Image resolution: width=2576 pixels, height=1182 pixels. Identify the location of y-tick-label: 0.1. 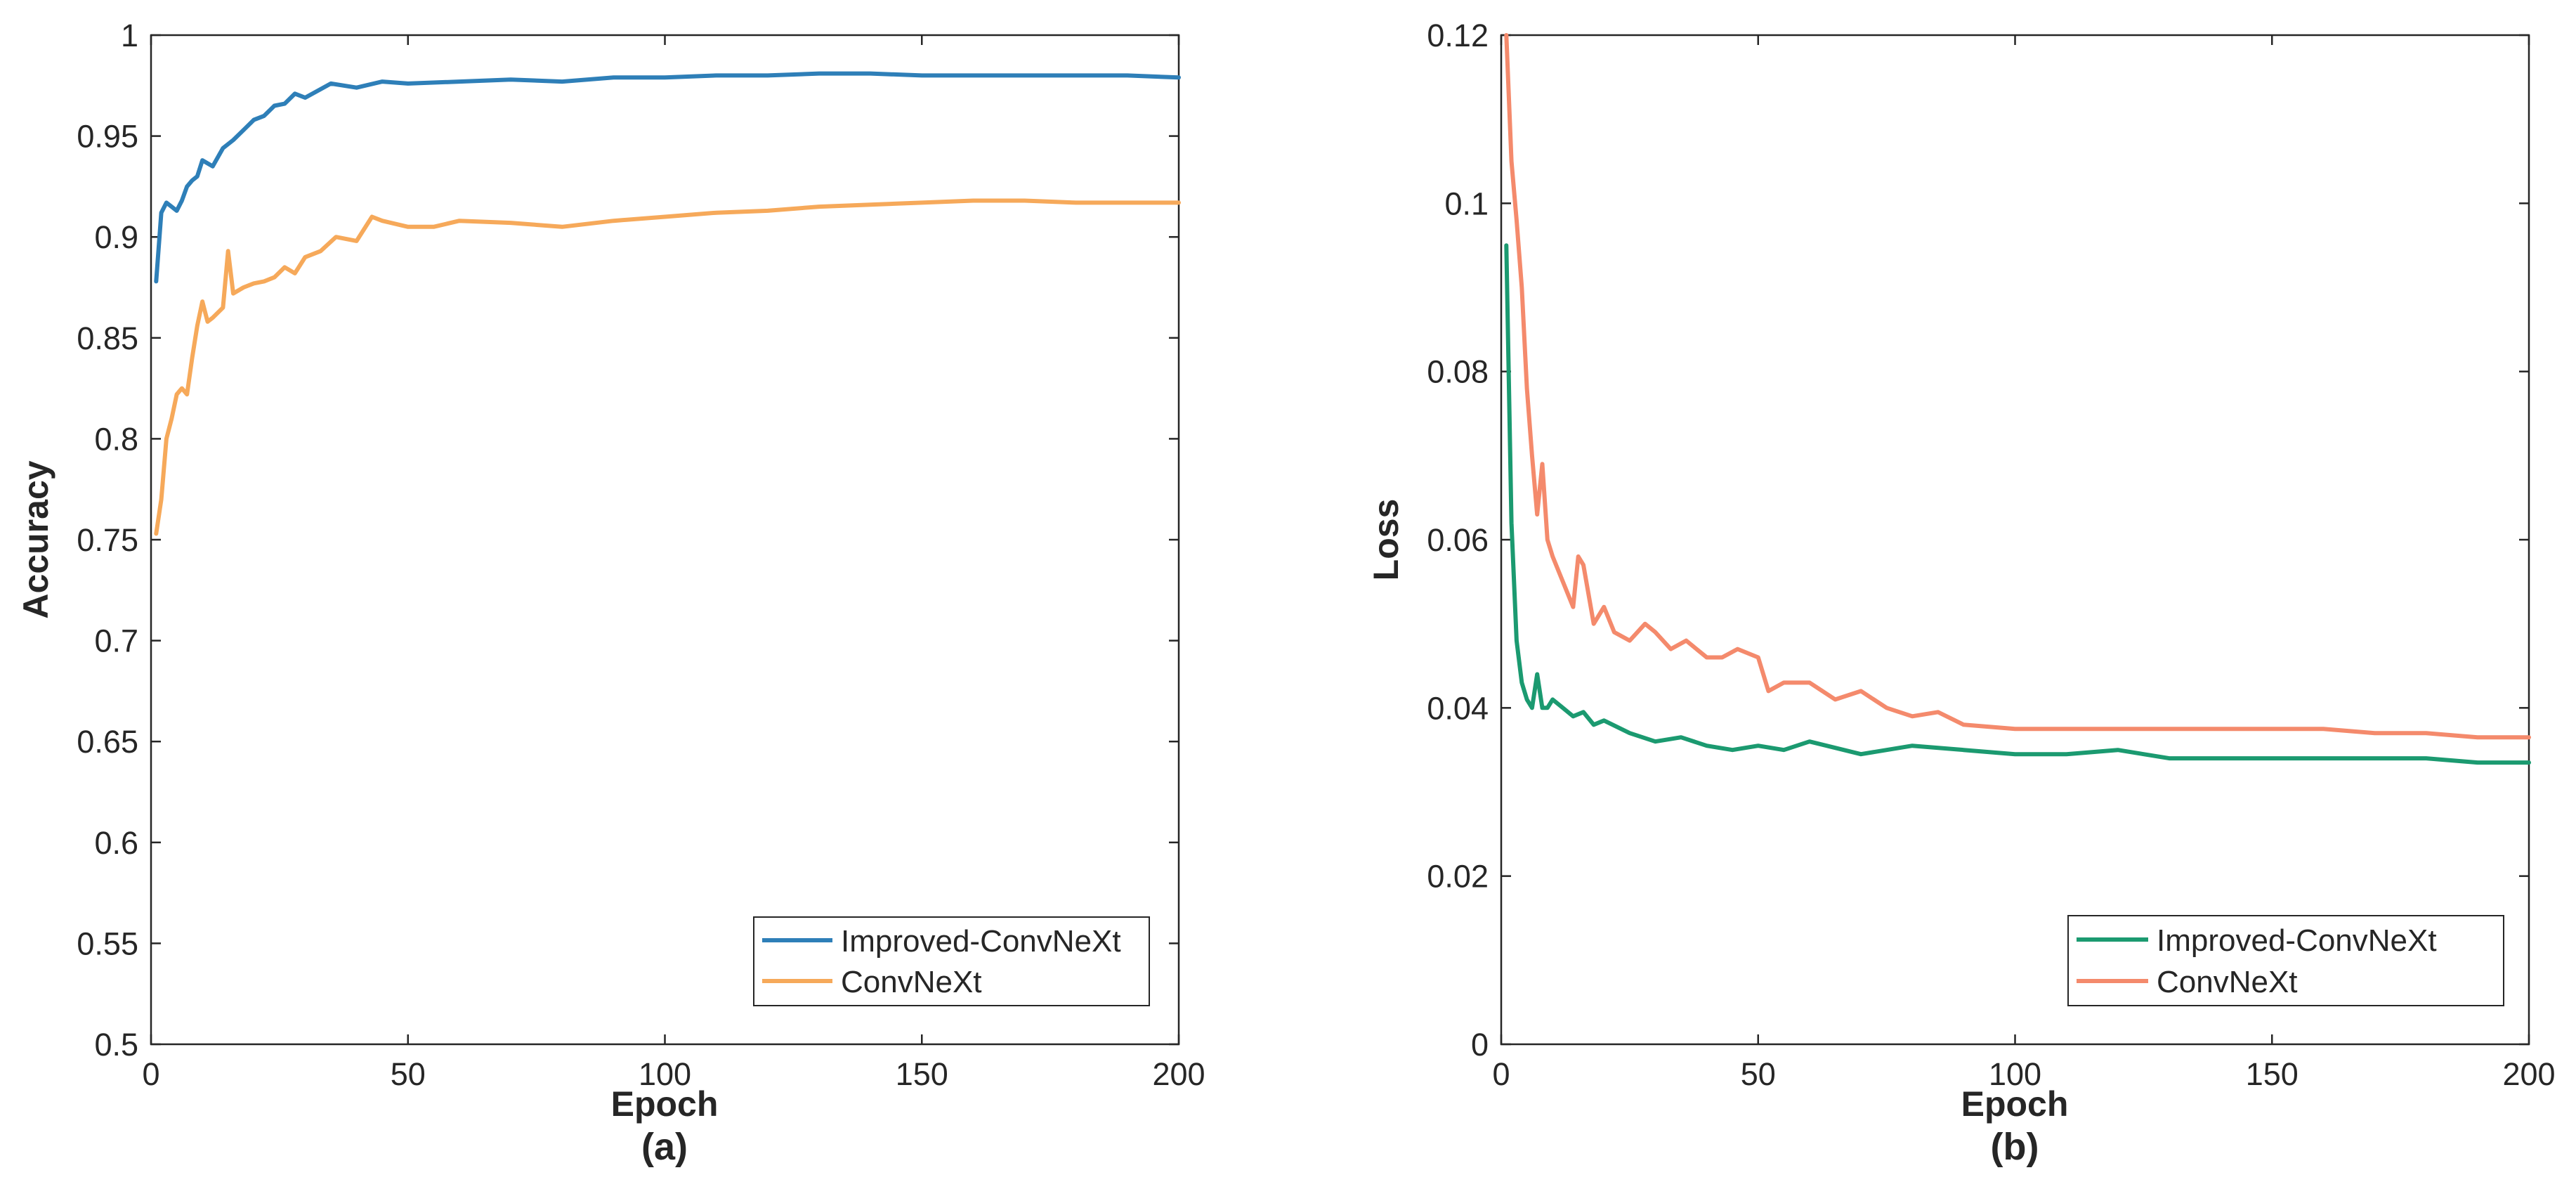
(1466, 204).